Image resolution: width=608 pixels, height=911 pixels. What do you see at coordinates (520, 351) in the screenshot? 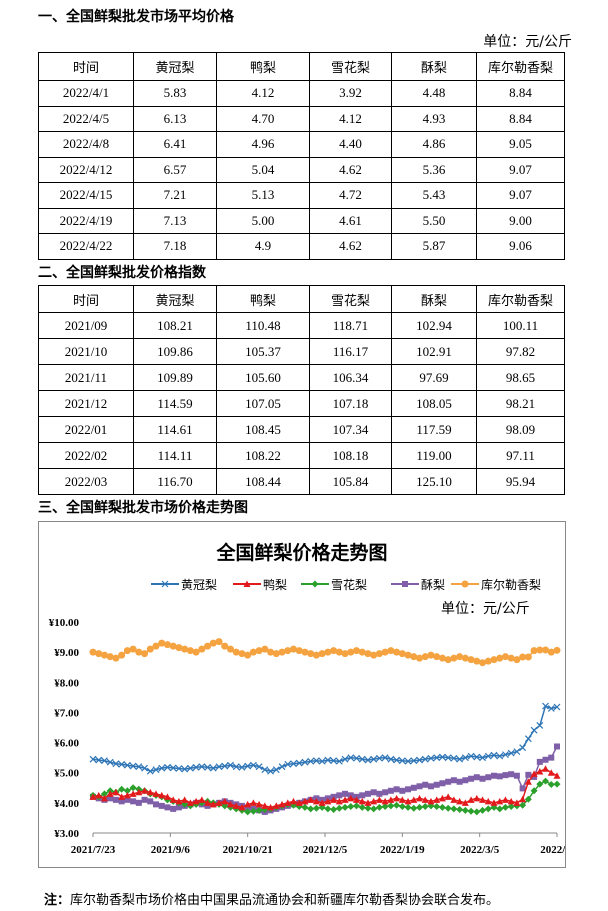
I see `value-cell: 97.82` at bounding box center [520, 351].